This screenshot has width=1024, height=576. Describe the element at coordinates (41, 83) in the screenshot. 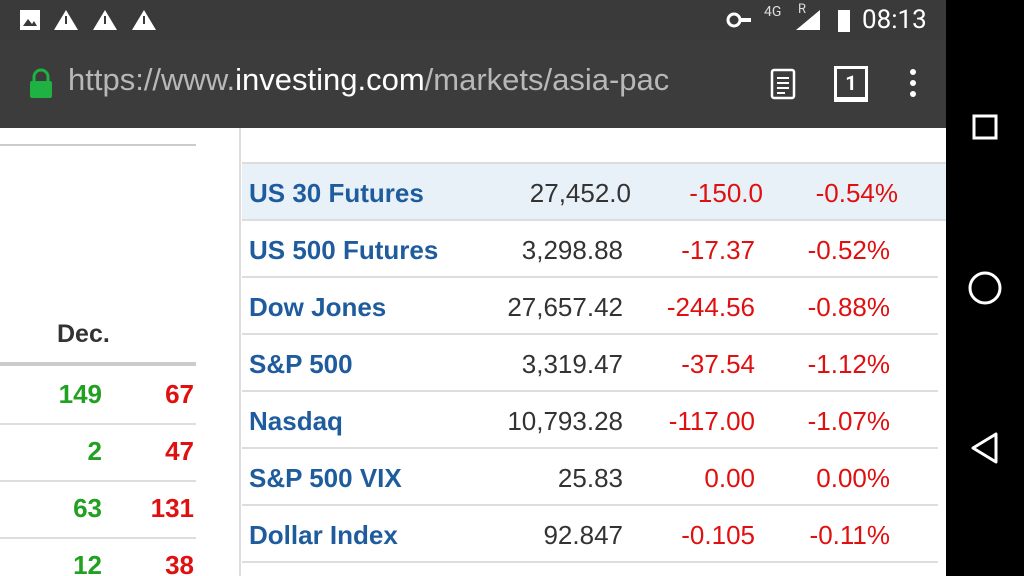

I see `lock-icon` at that location.